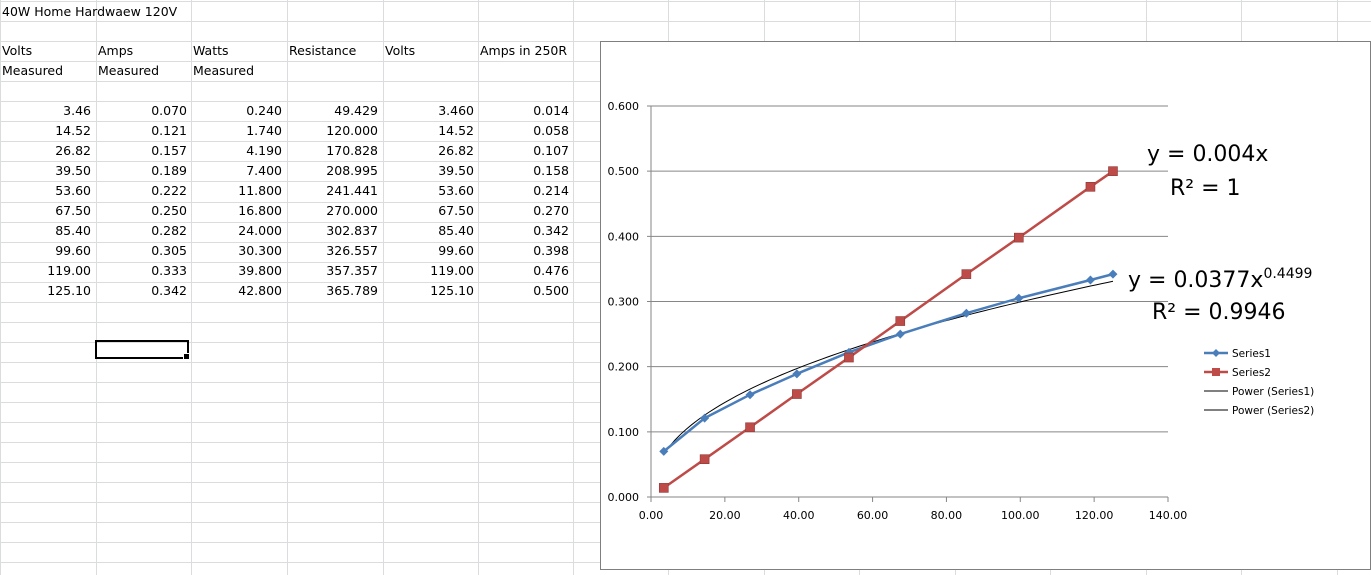 The image size is (1371, 575). Describe the element at coordinates (1219, 312) in the screenshot. I see `trendline-r2-series1: R² = 0.9946` at that location.